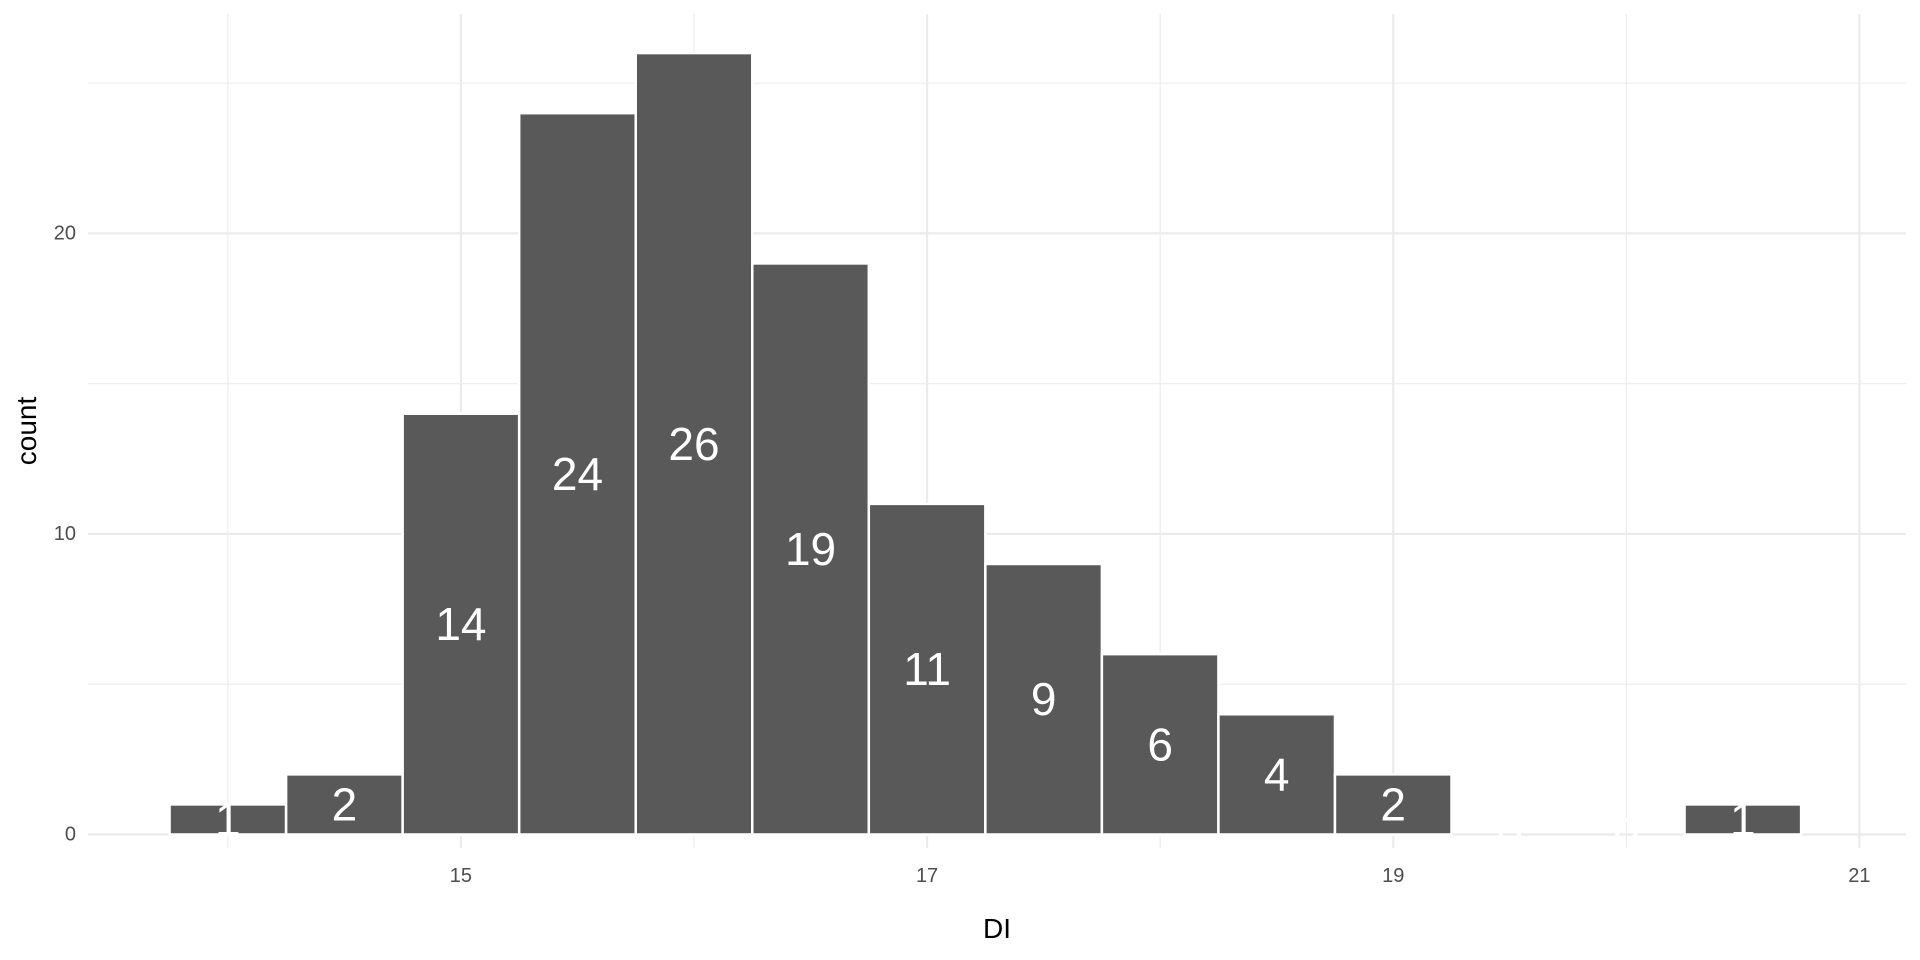 Image resolution: width=1920 pixels, height=960 pixels. Describe the element at coordinates (65, 233) in the screenshot. I see `y-tick-label: 20` at that location.